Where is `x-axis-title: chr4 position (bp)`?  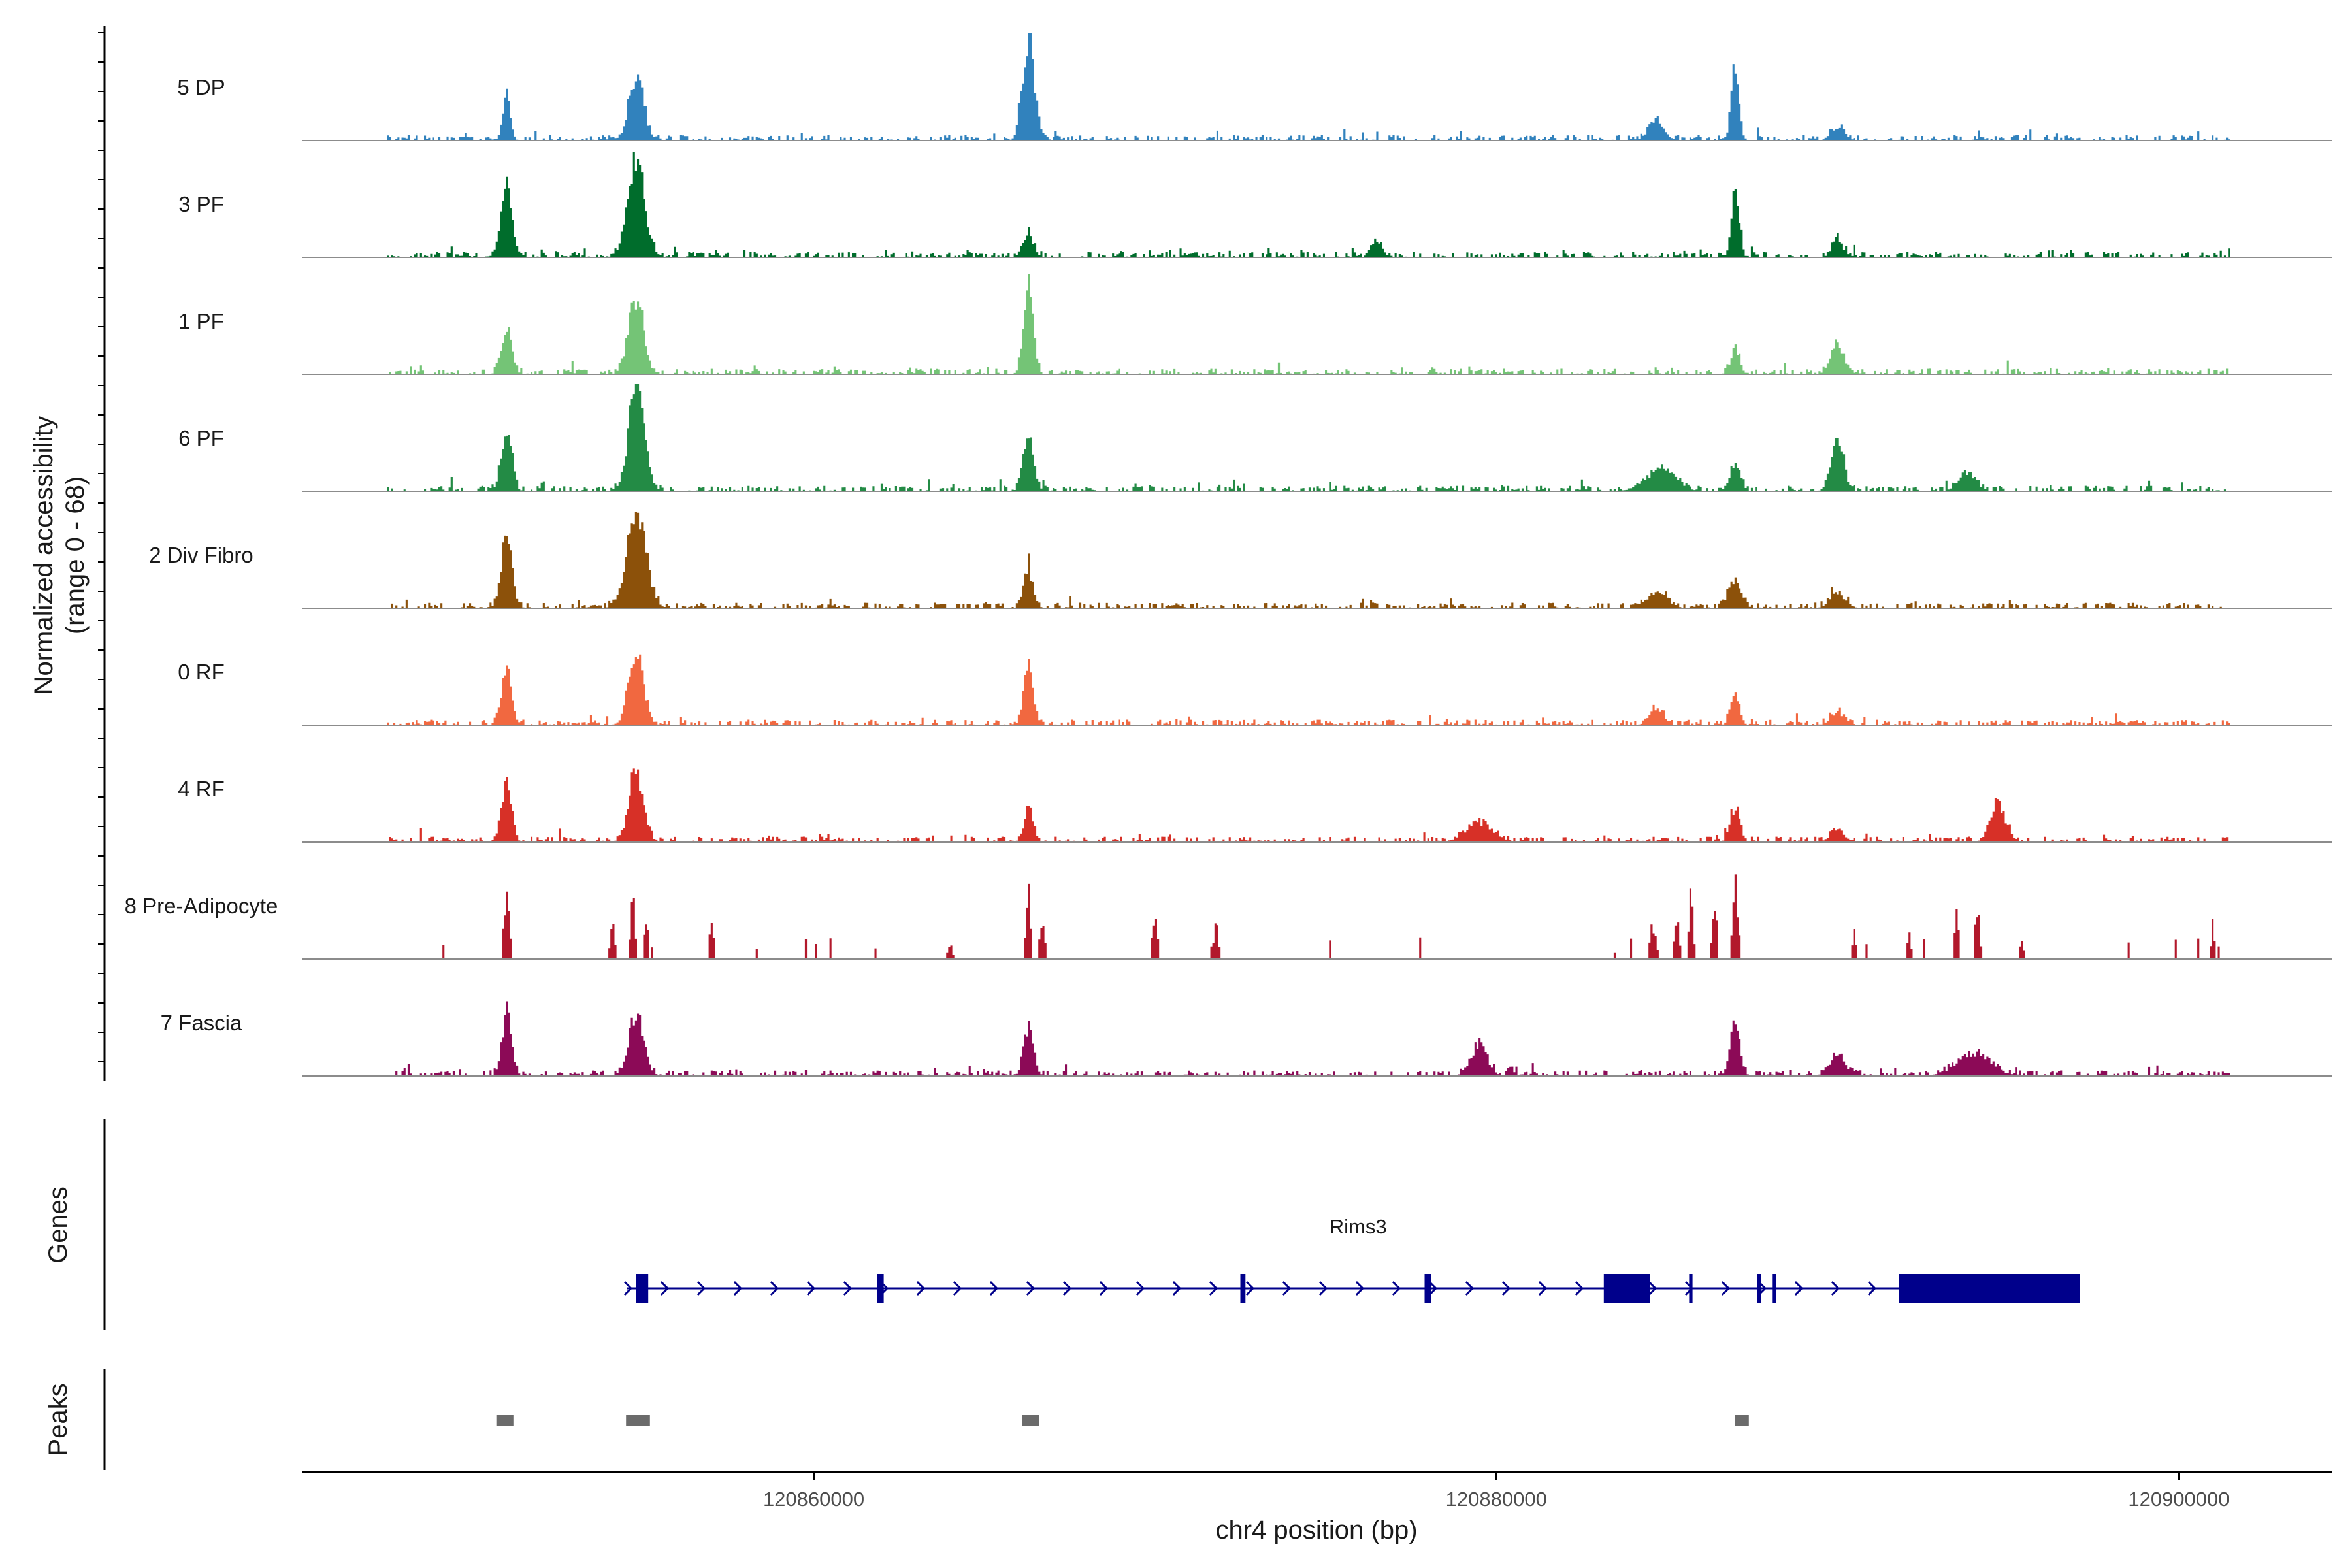 x-axis-title: chr4 position (bp) is located at coordinates (1316, 1530).